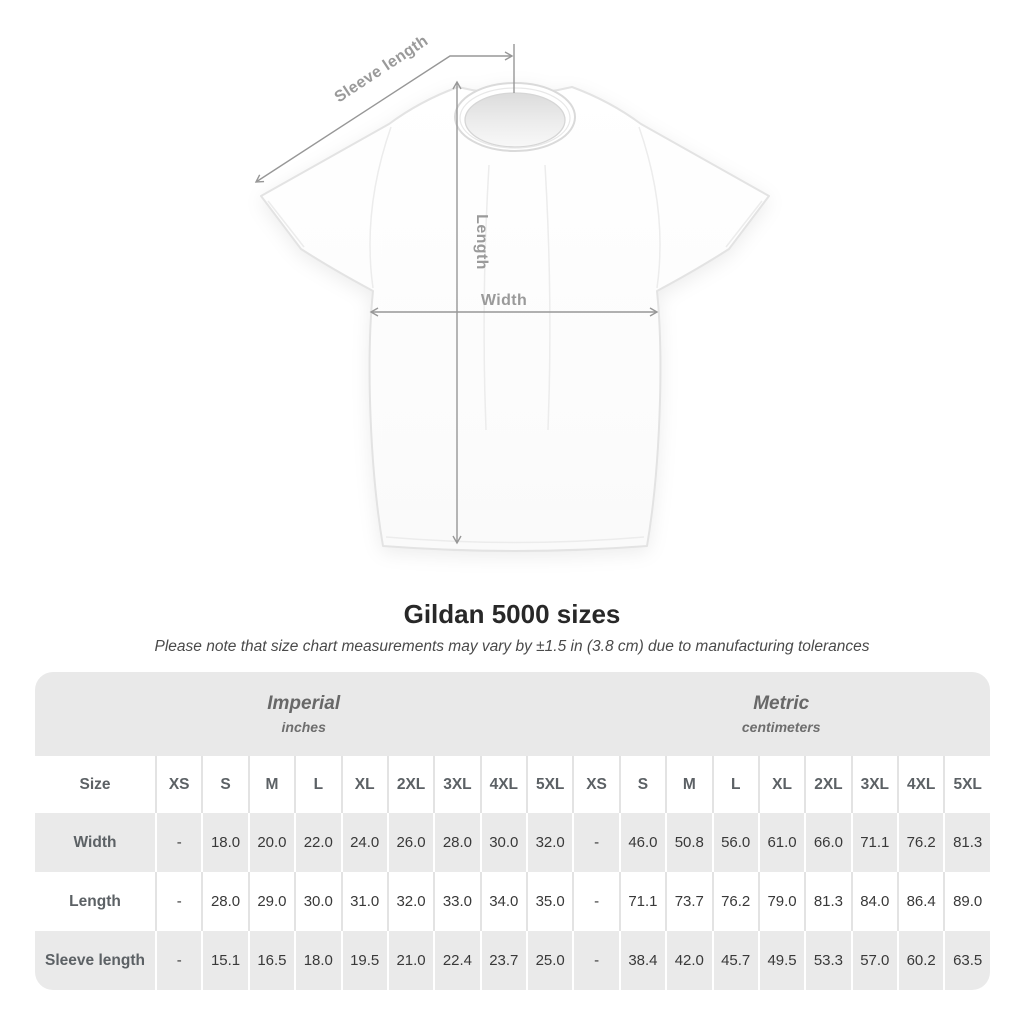  Describe the element at coordinates (456, 901) in the screenshot. I see `value-cell: 33.0` at that location.